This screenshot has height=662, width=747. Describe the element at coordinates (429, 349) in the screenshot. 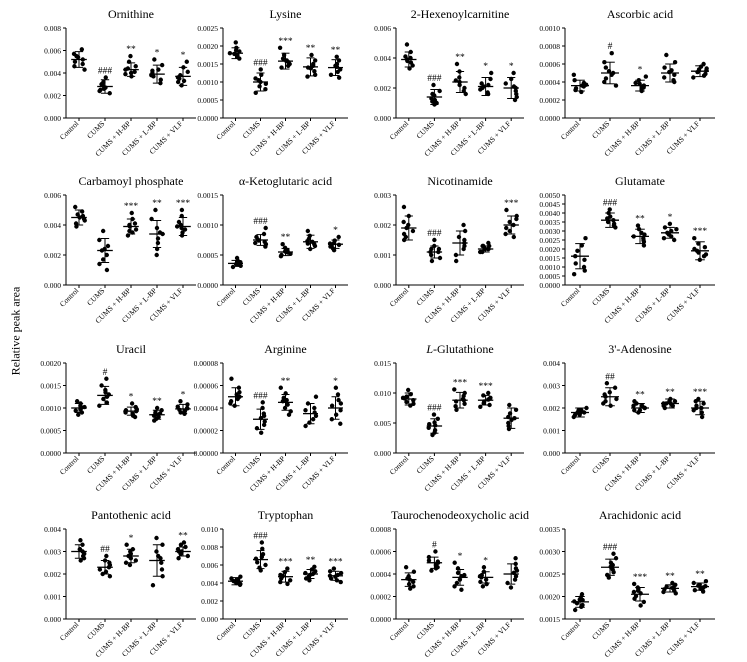

I see `chart-title-italic: L` at that location.